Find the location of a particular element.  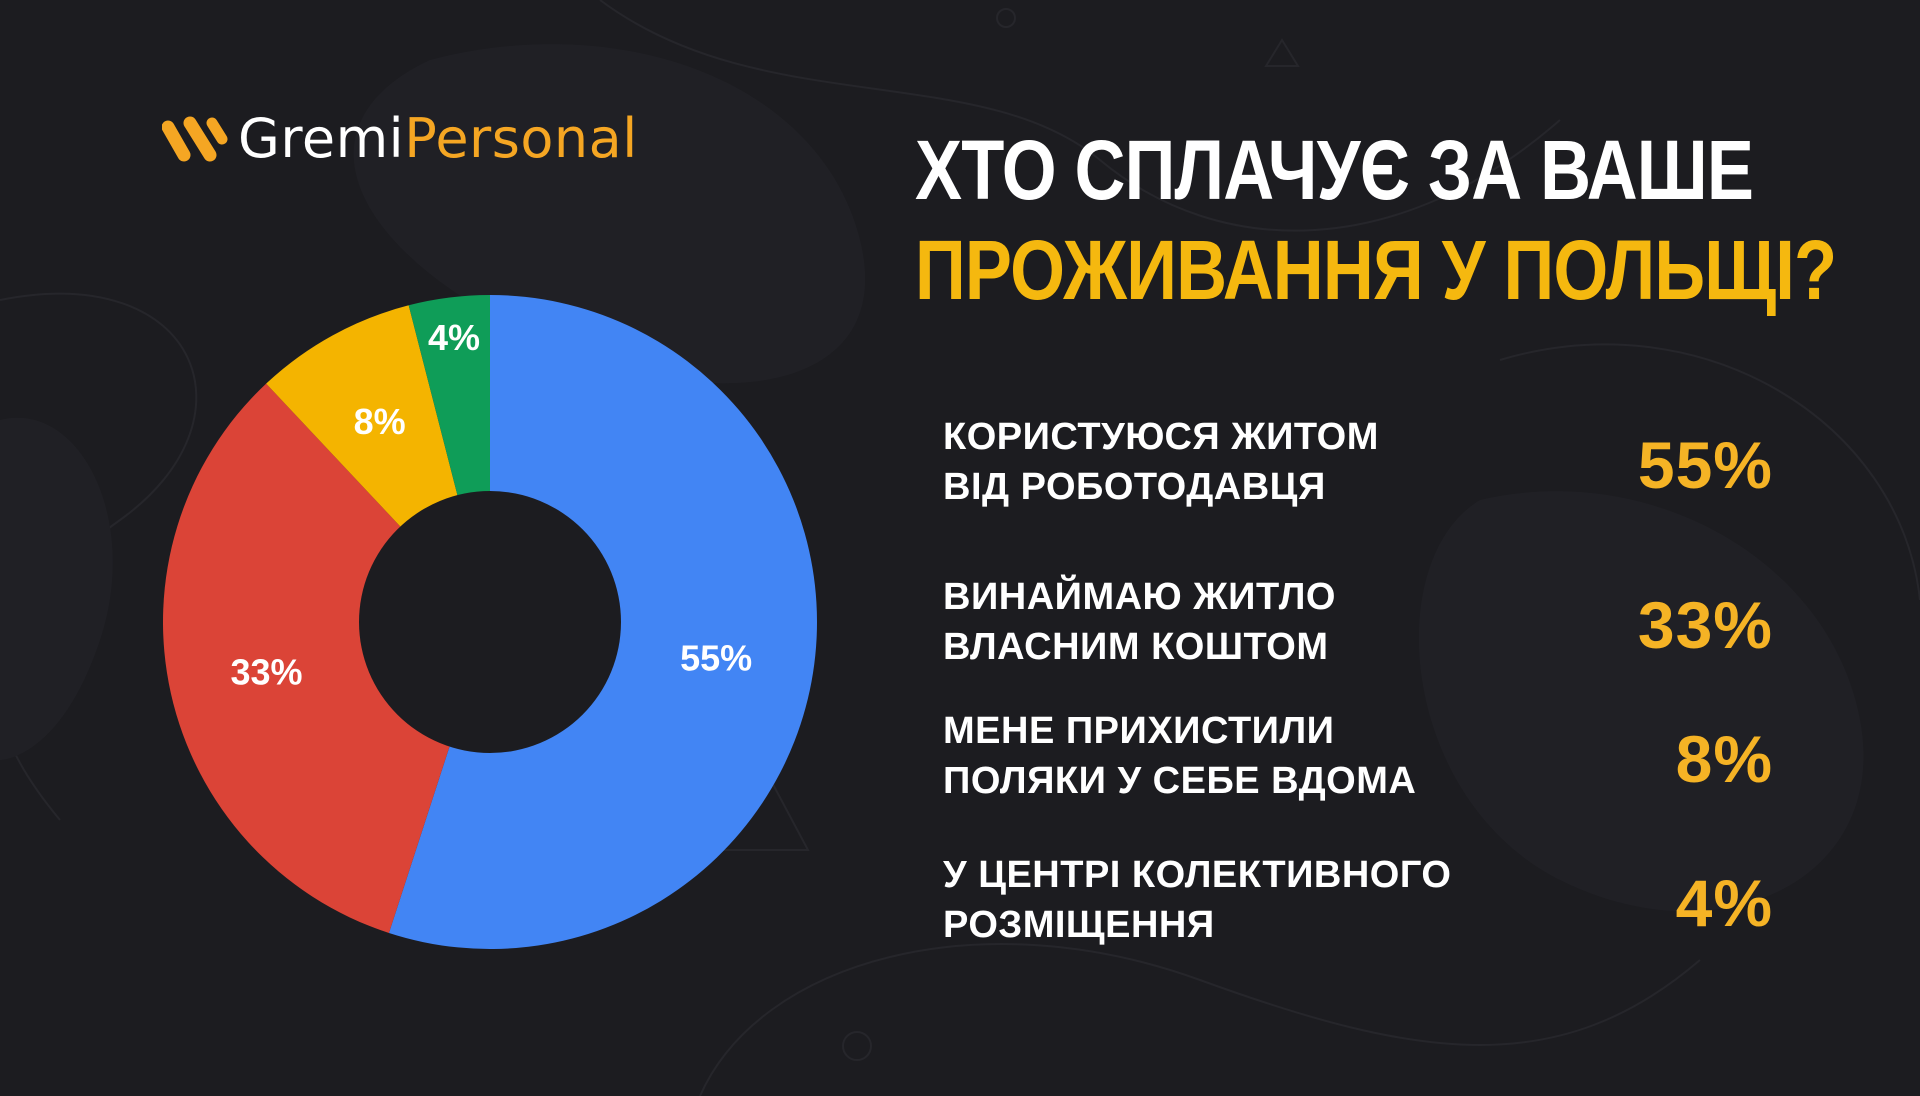

legend-label: У ЦЕНТРІ КОЛЕКТИВНОГО РОЗМІЩЕННЯ is located at coordinates (1197, 900).